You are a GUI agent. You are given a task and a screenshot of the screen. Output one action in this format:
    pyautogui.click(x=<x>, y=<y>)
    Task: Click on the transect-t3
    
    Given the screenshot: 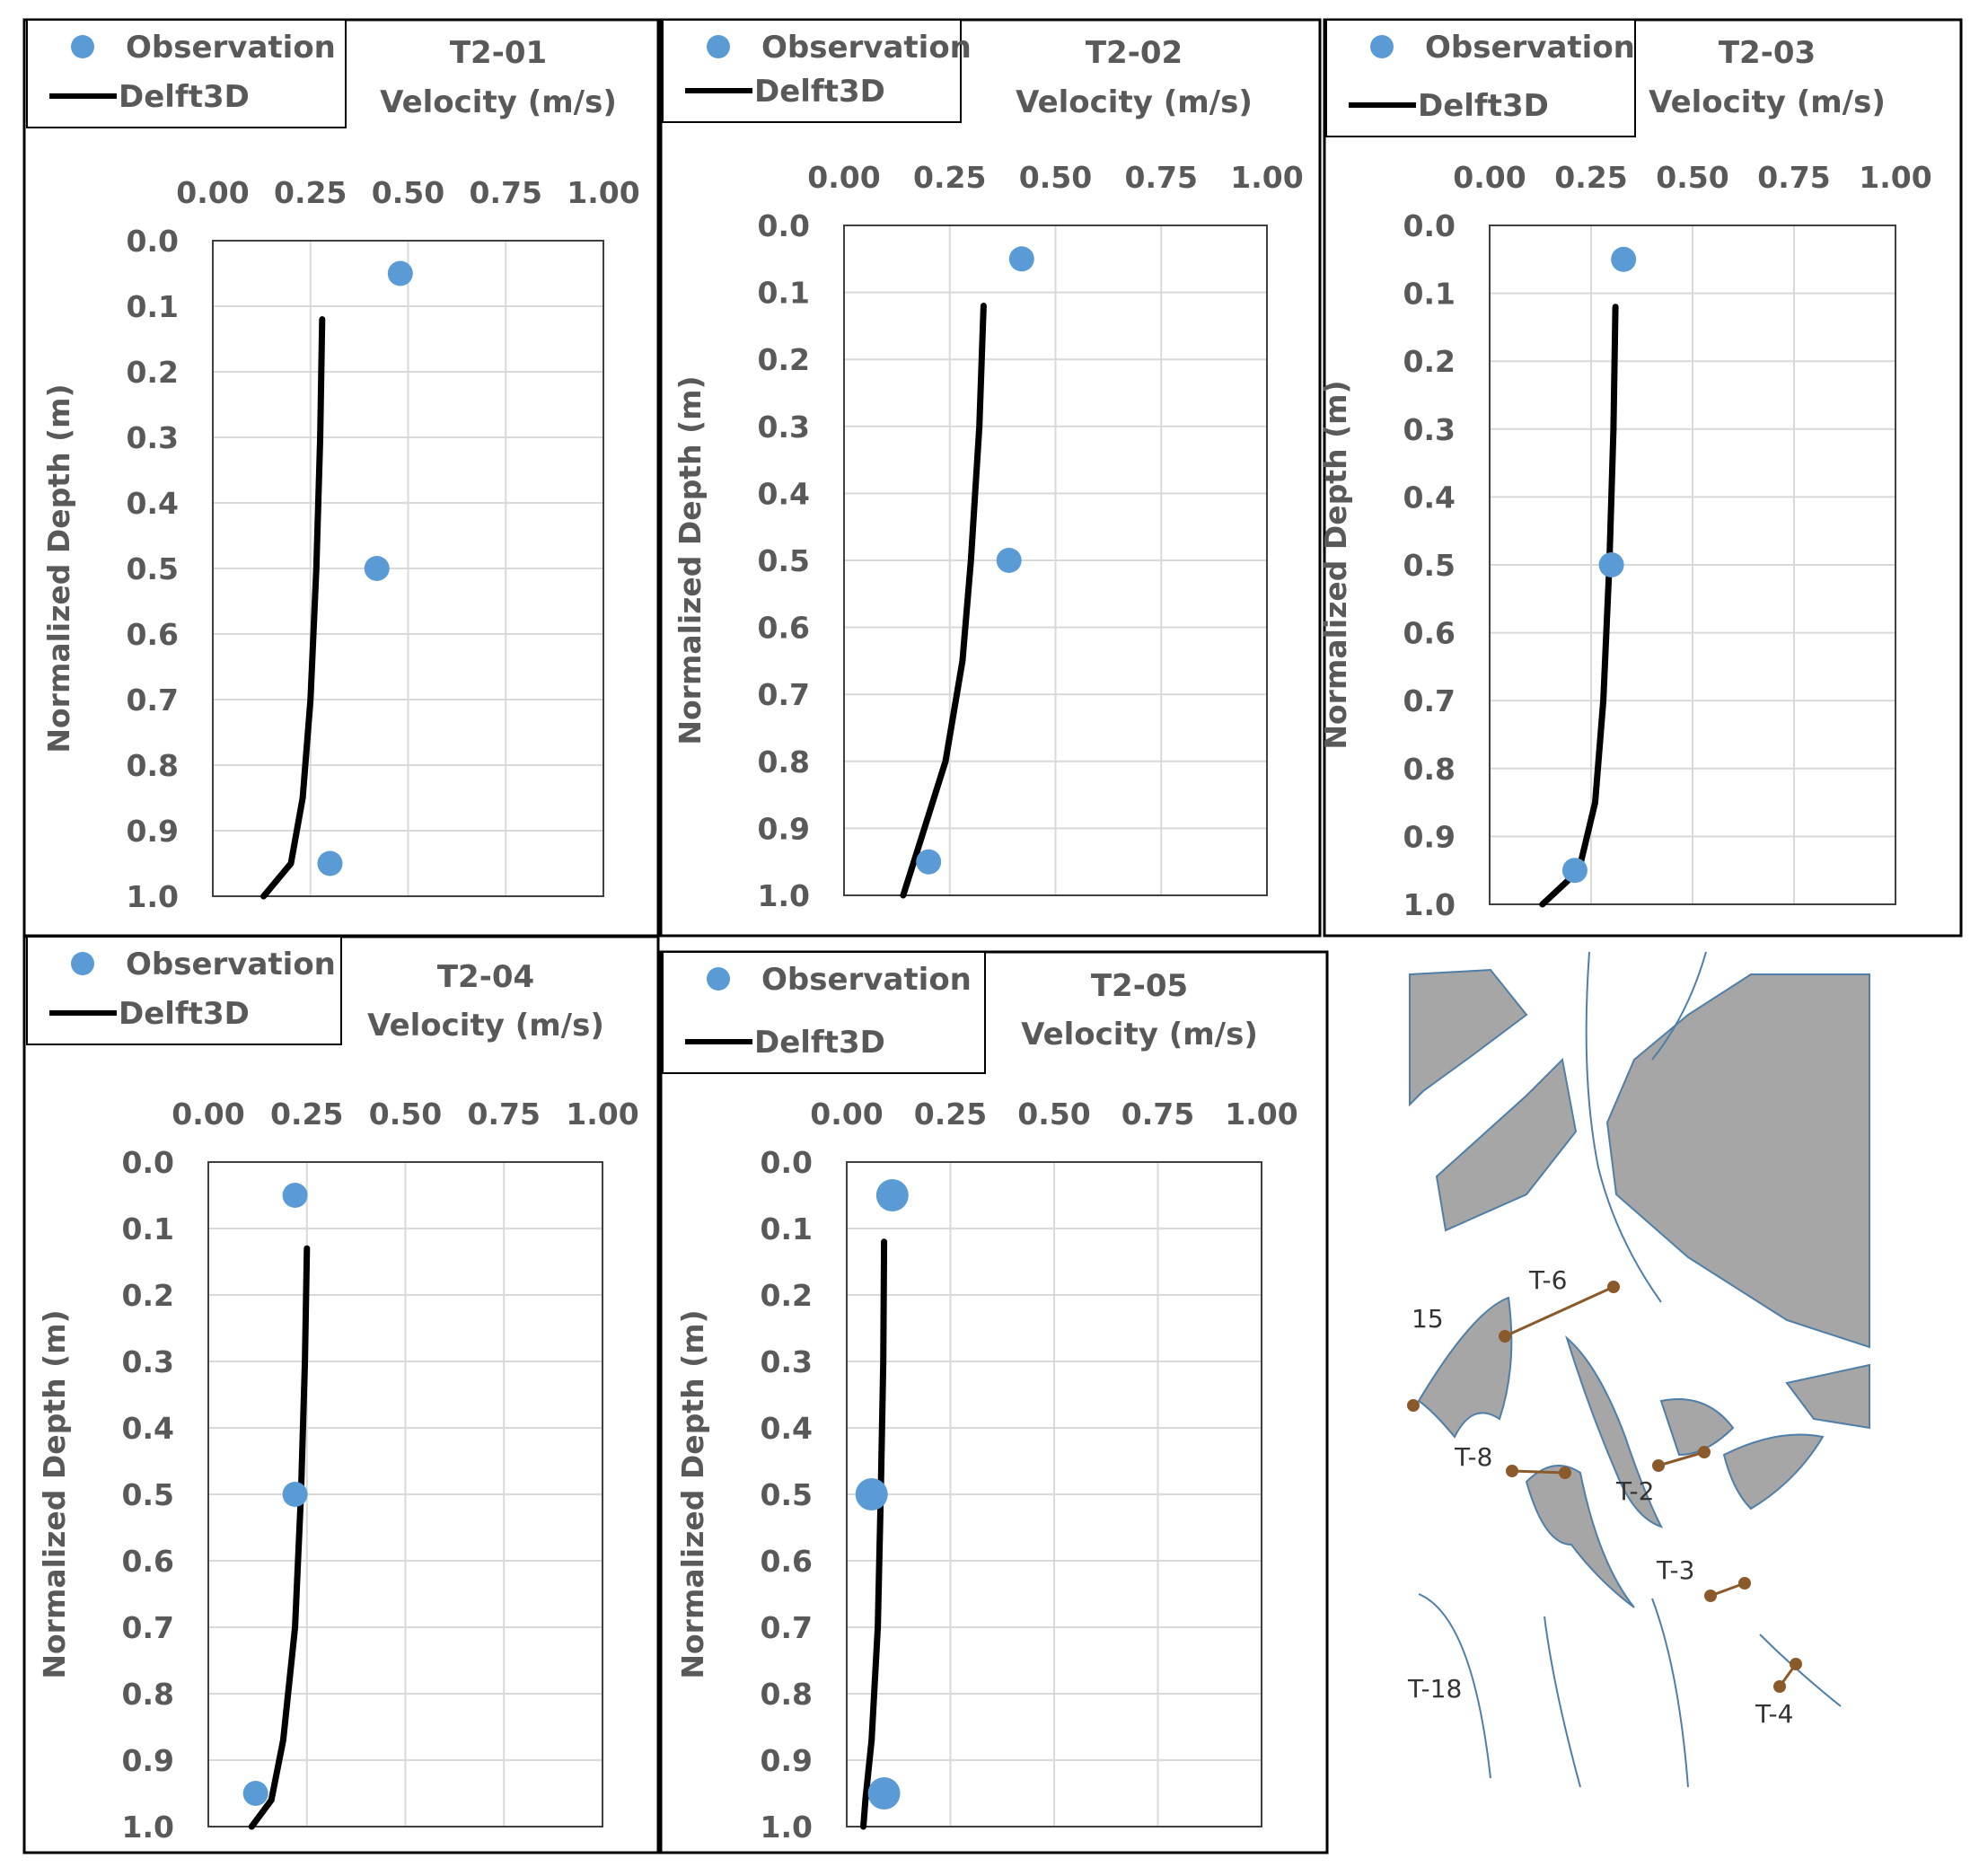 What is the action you would take?
    pyautogui.click(x=1728, y=1589)
    